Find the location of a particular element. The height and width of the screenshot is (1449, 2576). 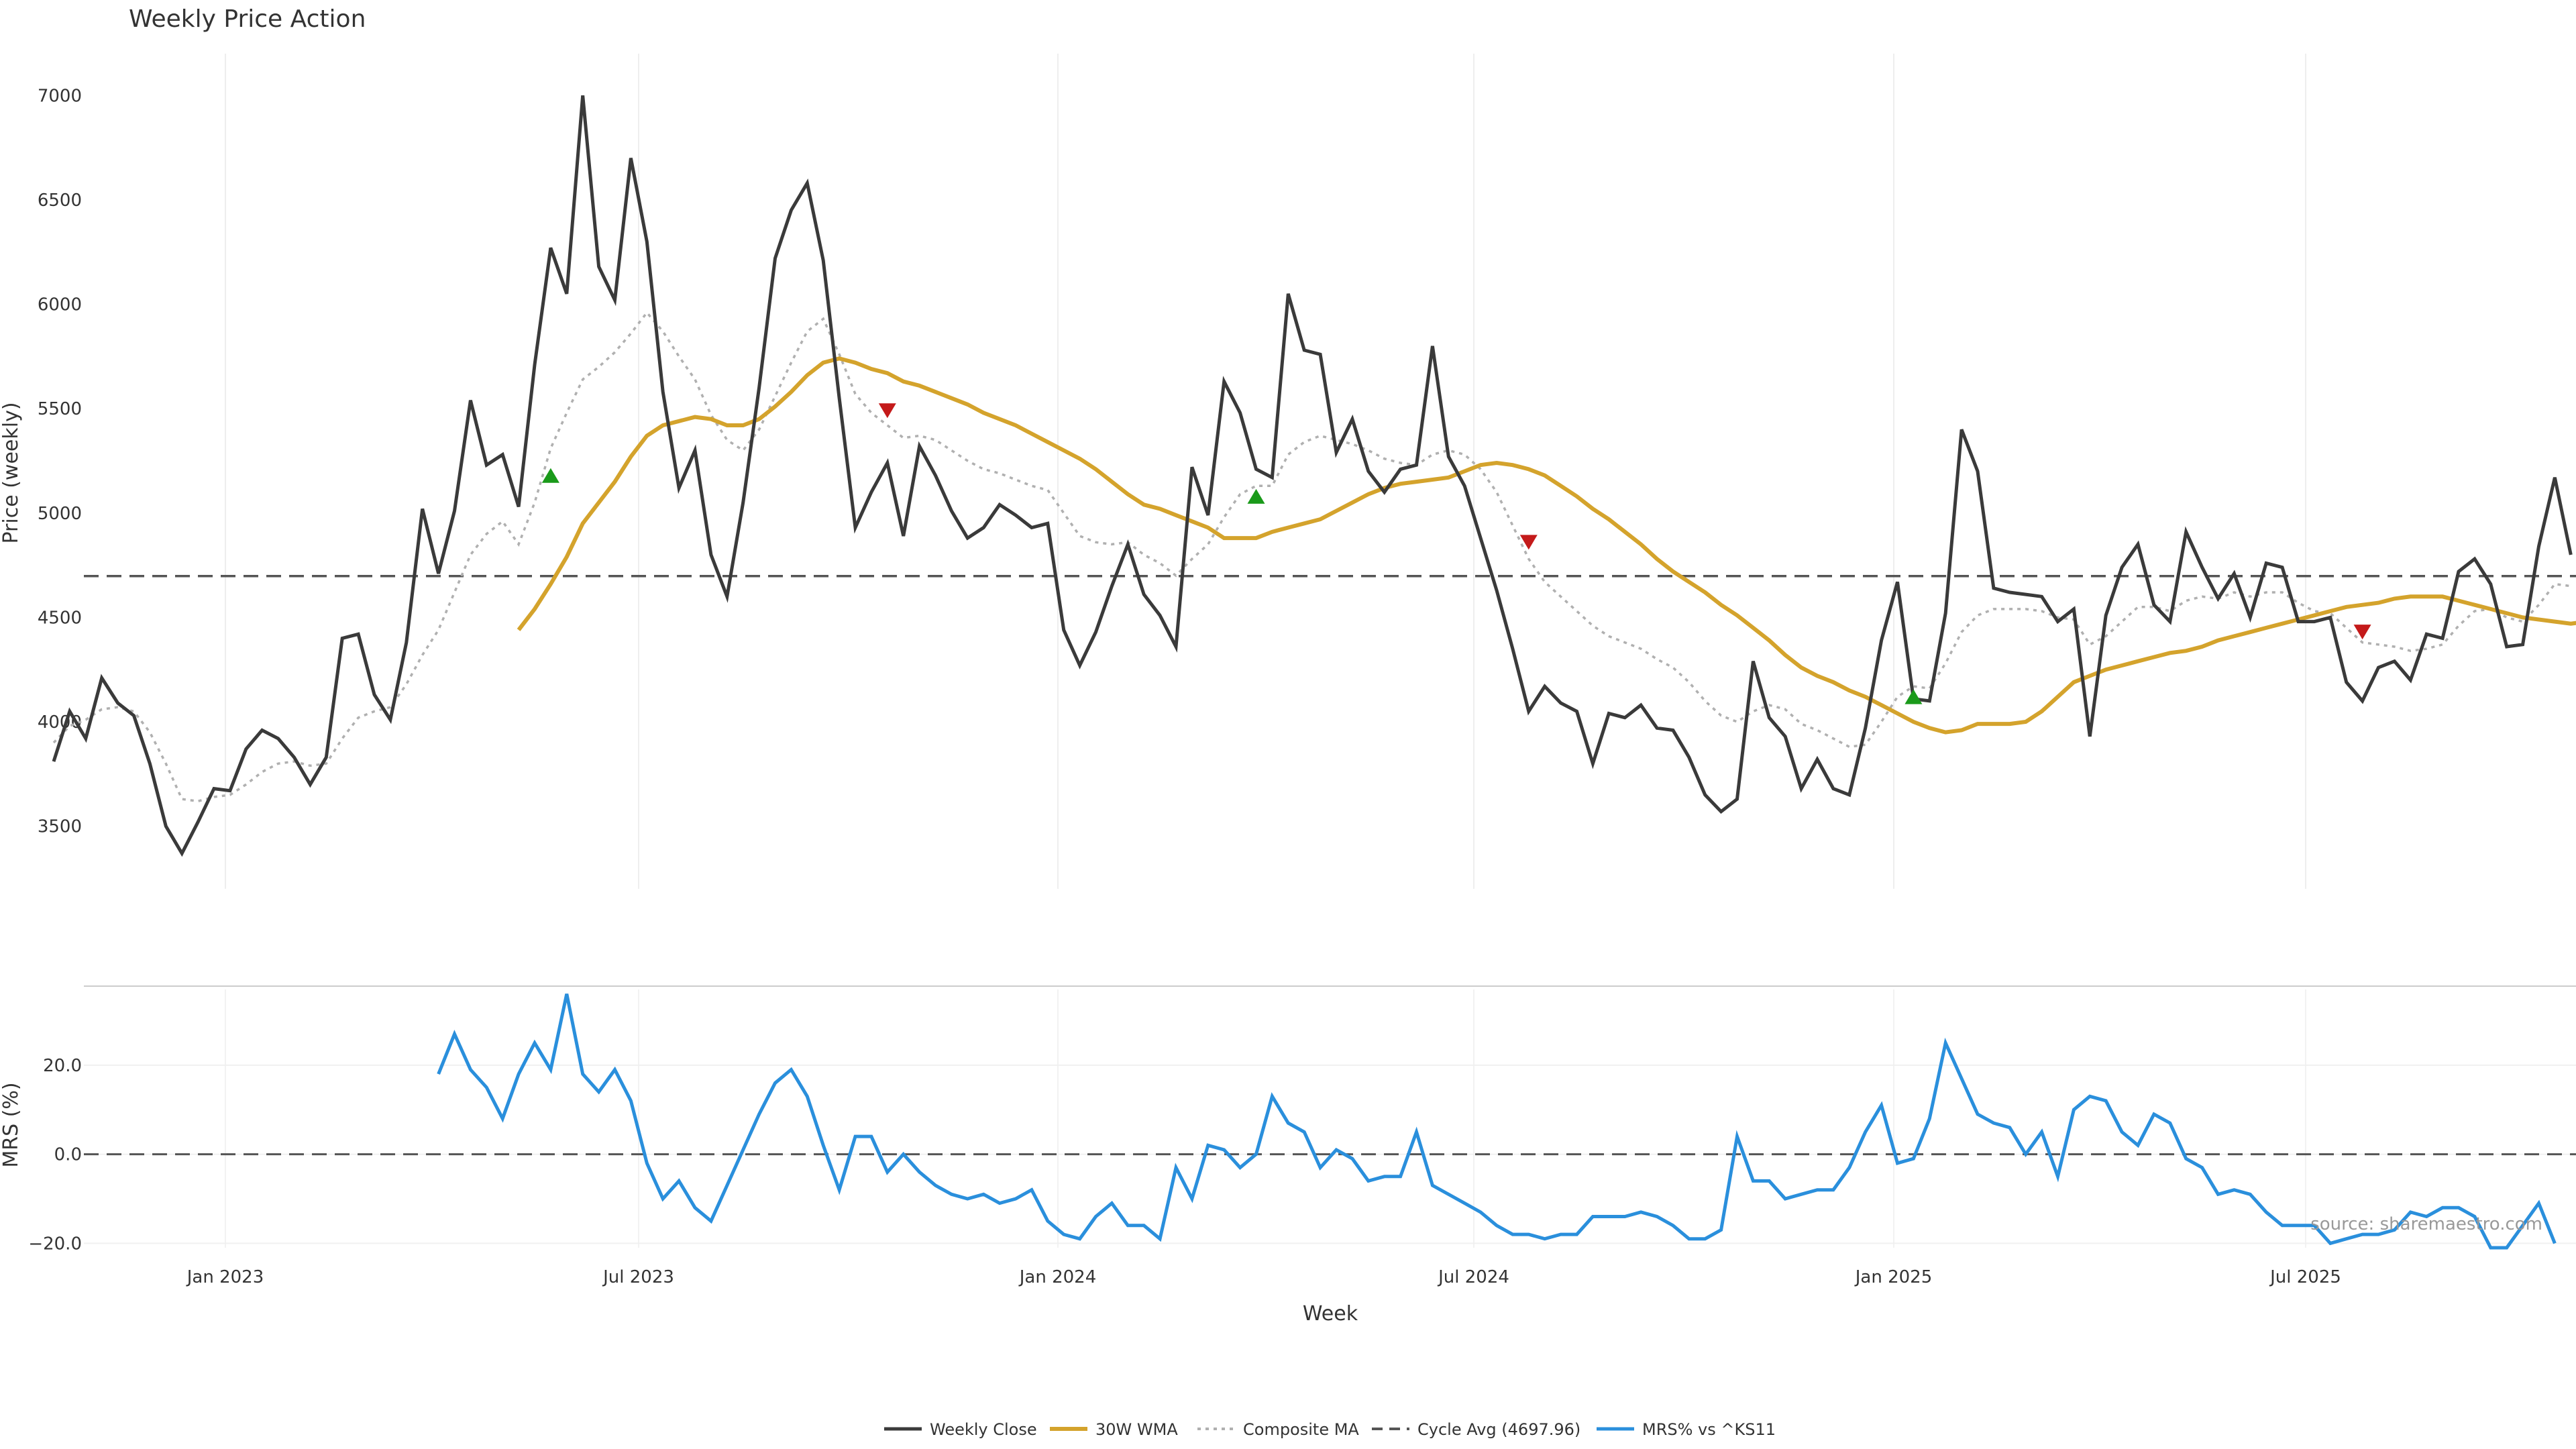

price-y-tick-label: 6000 is located at coordinates (60, 305).